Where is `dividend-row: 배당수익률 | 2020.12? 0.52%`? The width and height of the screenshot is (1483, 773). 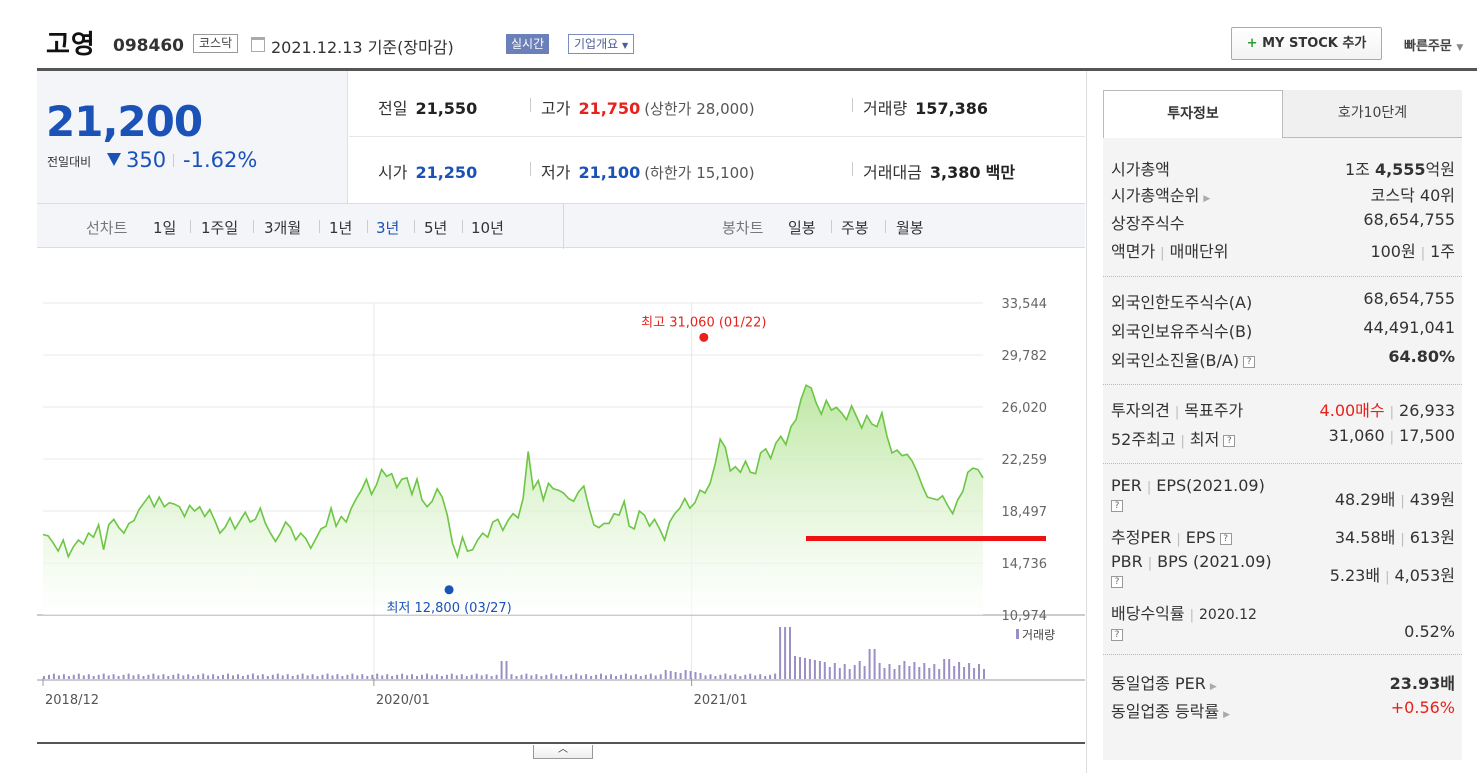
dividend-row: 배당수익률 | 2020.12? 0.52% is located at coordinates (1283, 624).